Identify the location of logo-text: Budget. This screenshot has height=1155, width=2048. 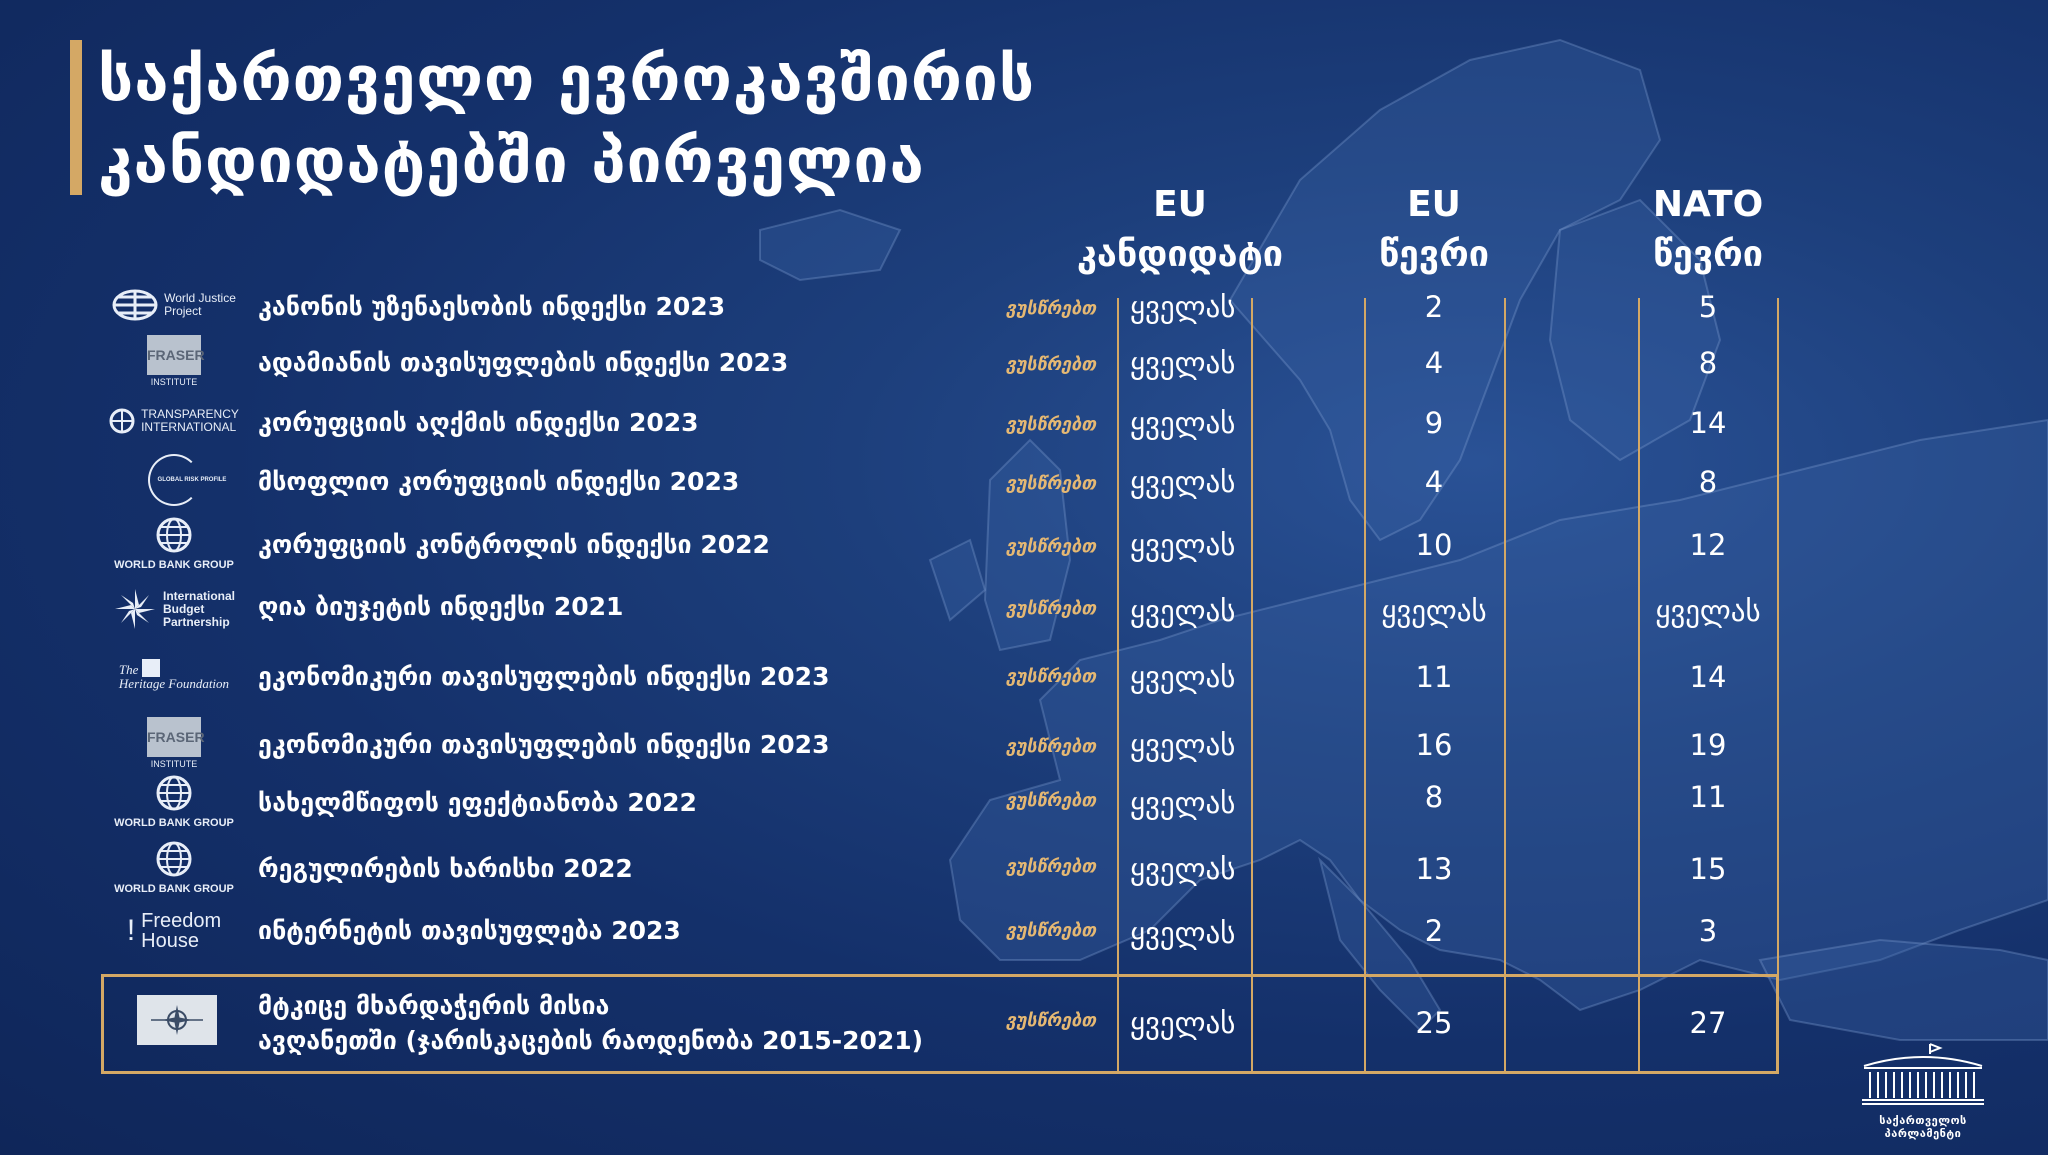
(183, 608).